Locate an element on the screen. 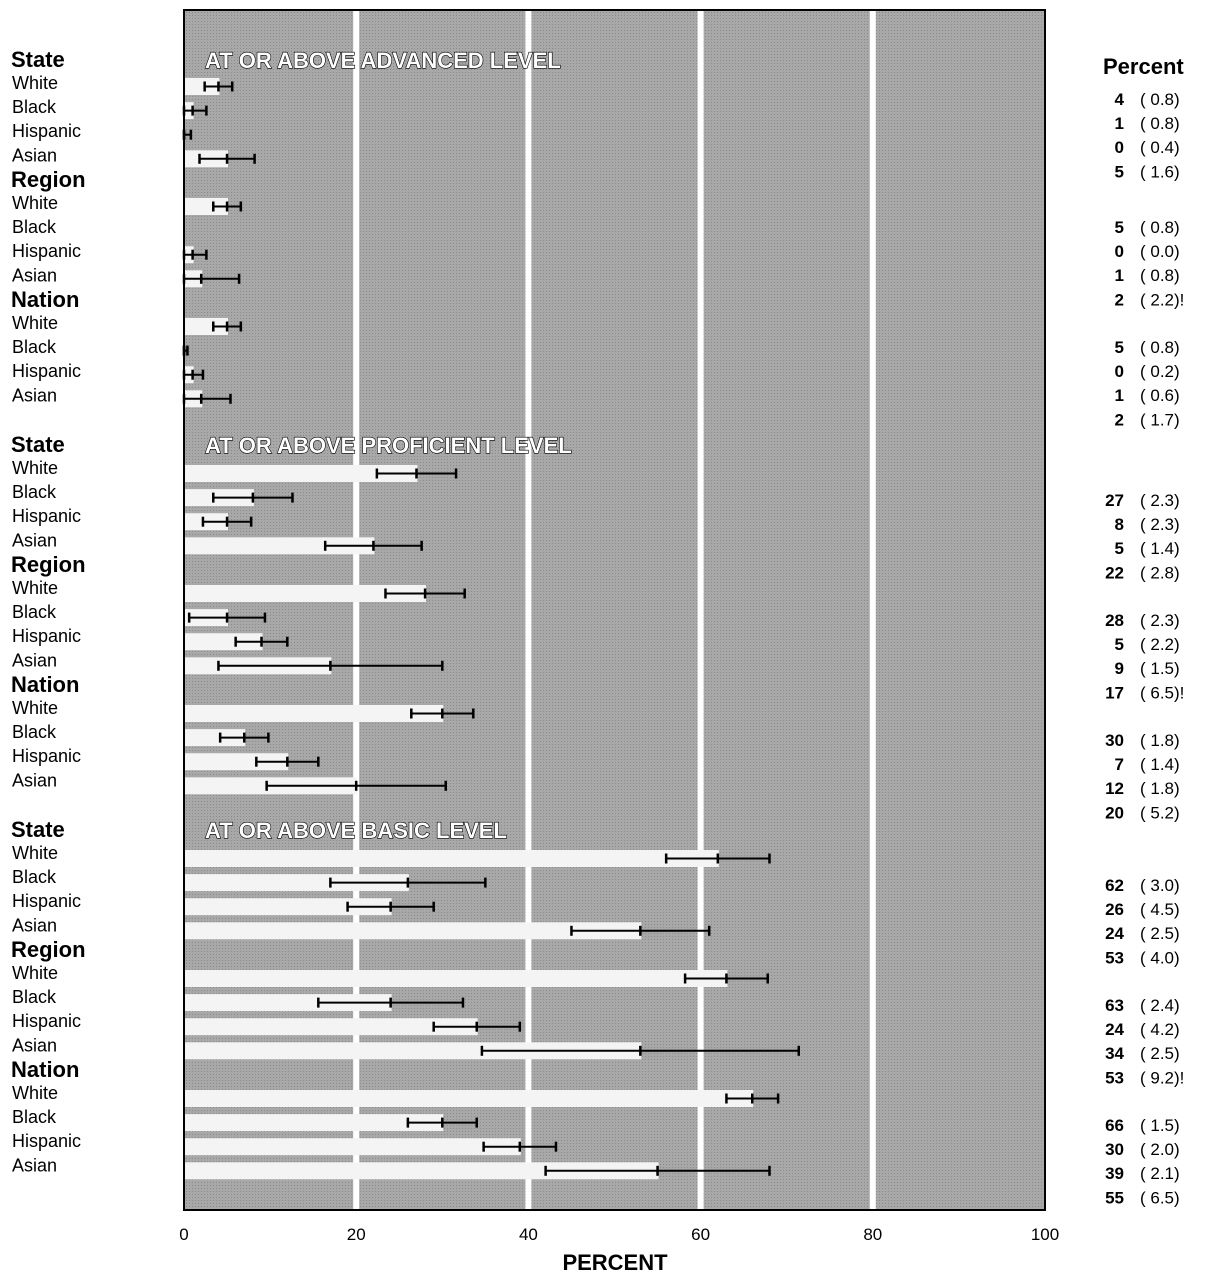 The height and width of the screenshot is (1276, 1207). standard-error: ( 2.1) is located at coordinates (1160, 1173).